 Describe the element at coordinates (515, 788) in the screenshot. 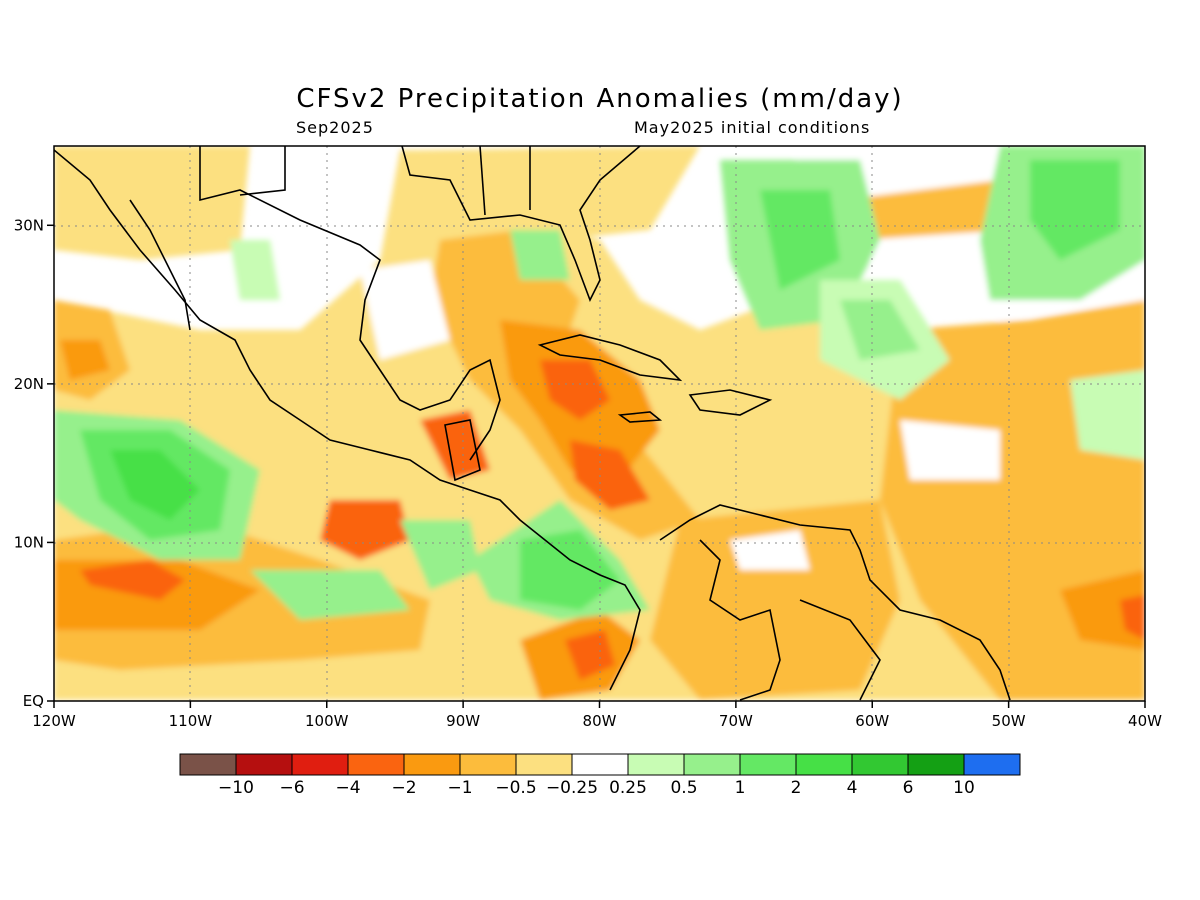

I see `colorbar-label: −0.5` at that location.